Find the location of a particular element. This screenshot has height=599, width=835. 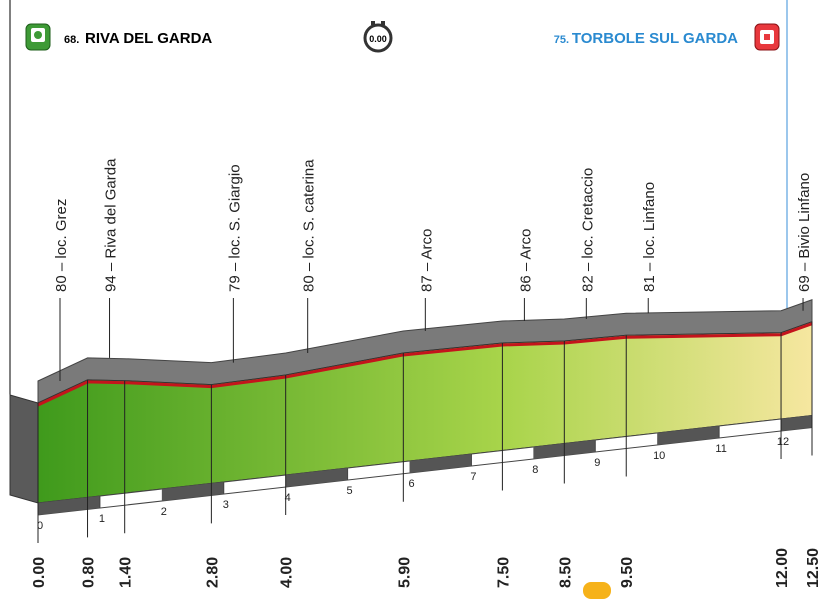

x-tick-label: 9 is located at coordinates (597, 463).